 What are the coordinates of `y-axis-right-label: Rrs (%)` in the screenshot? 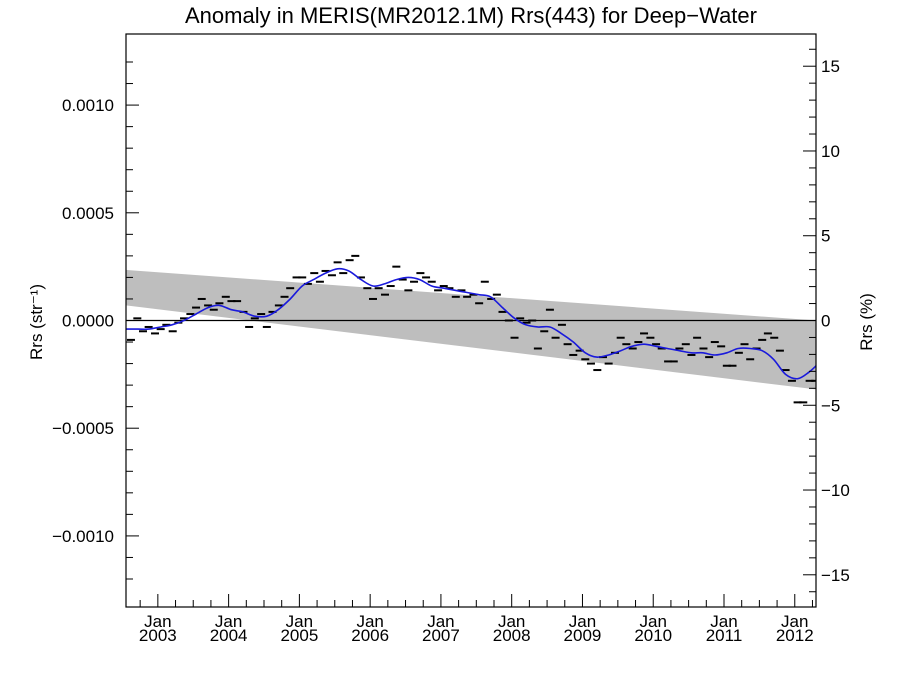 It's located at (866, 322).